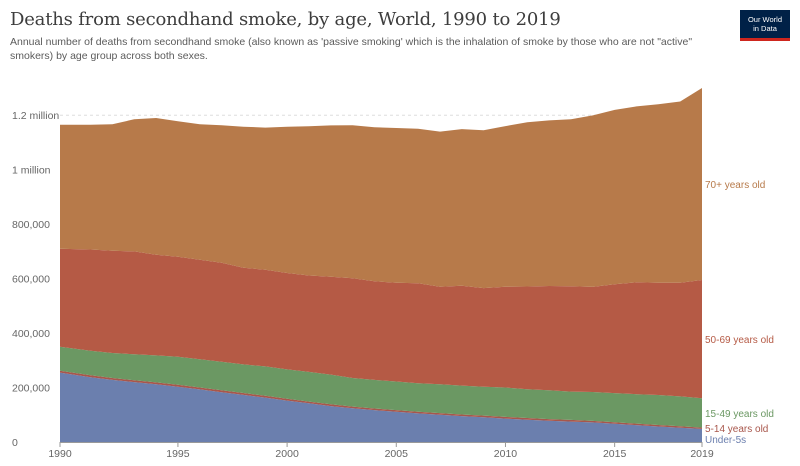 The width and height of the screenshot is (800, 466). Describe the element at coordinates (739, 340) in the screenshot. I see `label-50-69-years-old: 50-69 years old` at that location.